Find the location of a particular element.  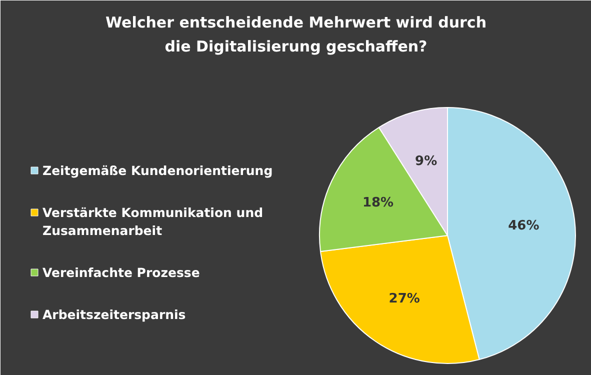

data-label: 9% is located at coordinates (426, 162).